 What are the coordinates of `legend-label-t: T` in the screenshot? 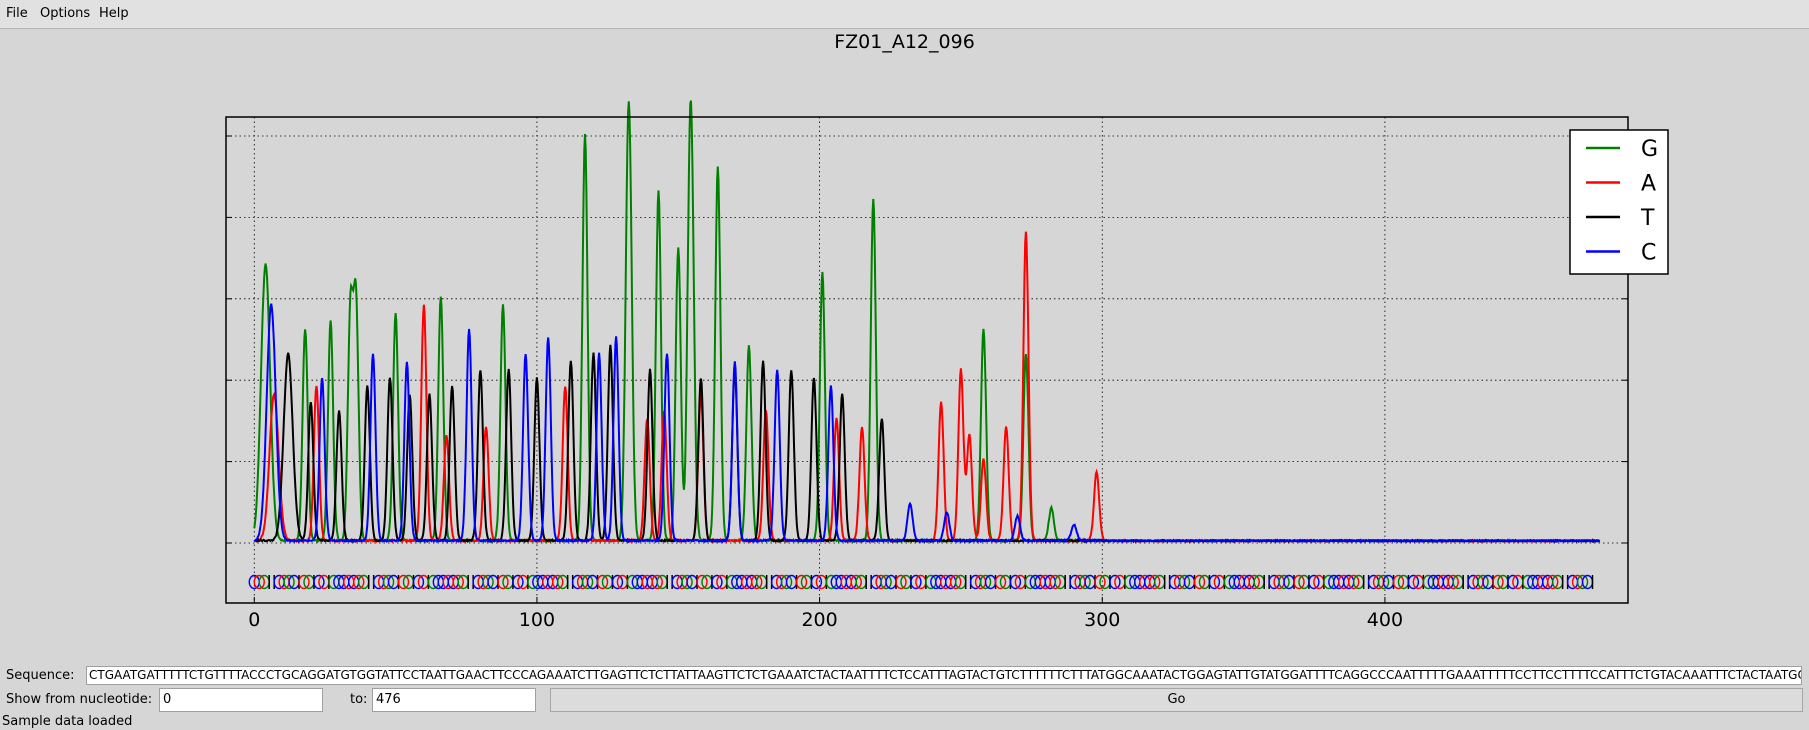 It's located at (1647, 218).